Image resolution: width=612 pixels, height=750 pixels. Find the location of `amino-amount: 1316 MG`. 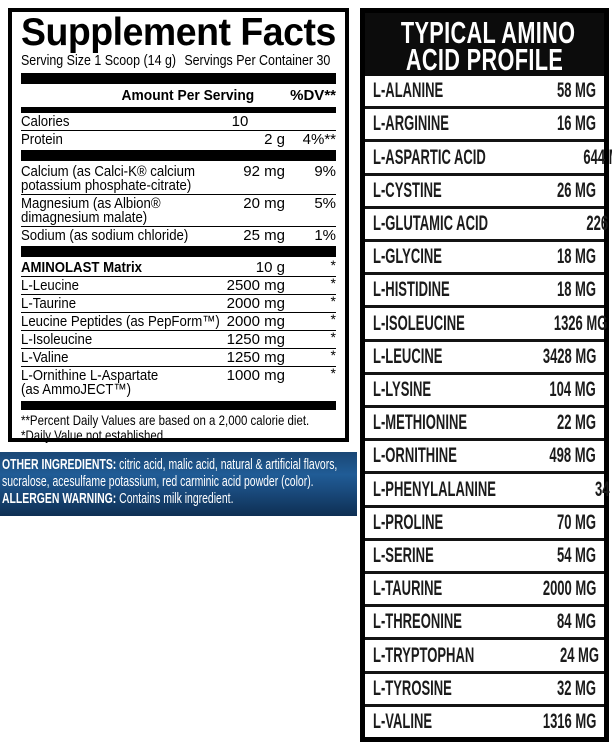

amino-amount: 1316 MG is located at coordinates (569, 721).